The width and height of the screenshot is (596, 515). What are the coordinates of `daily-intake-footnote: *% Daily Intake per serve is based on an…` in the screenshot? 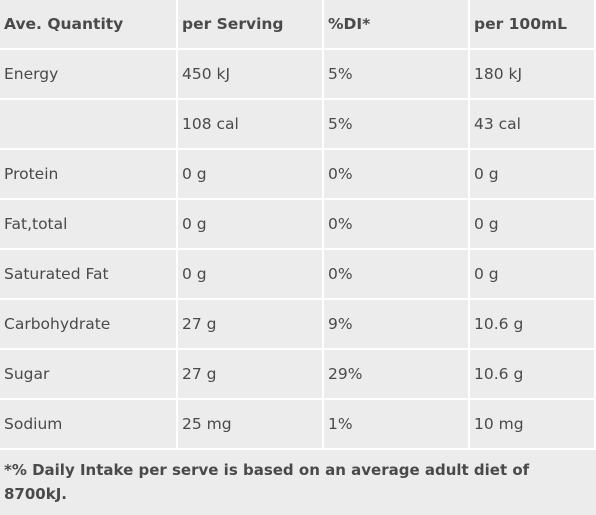 It's located at (298, 482).